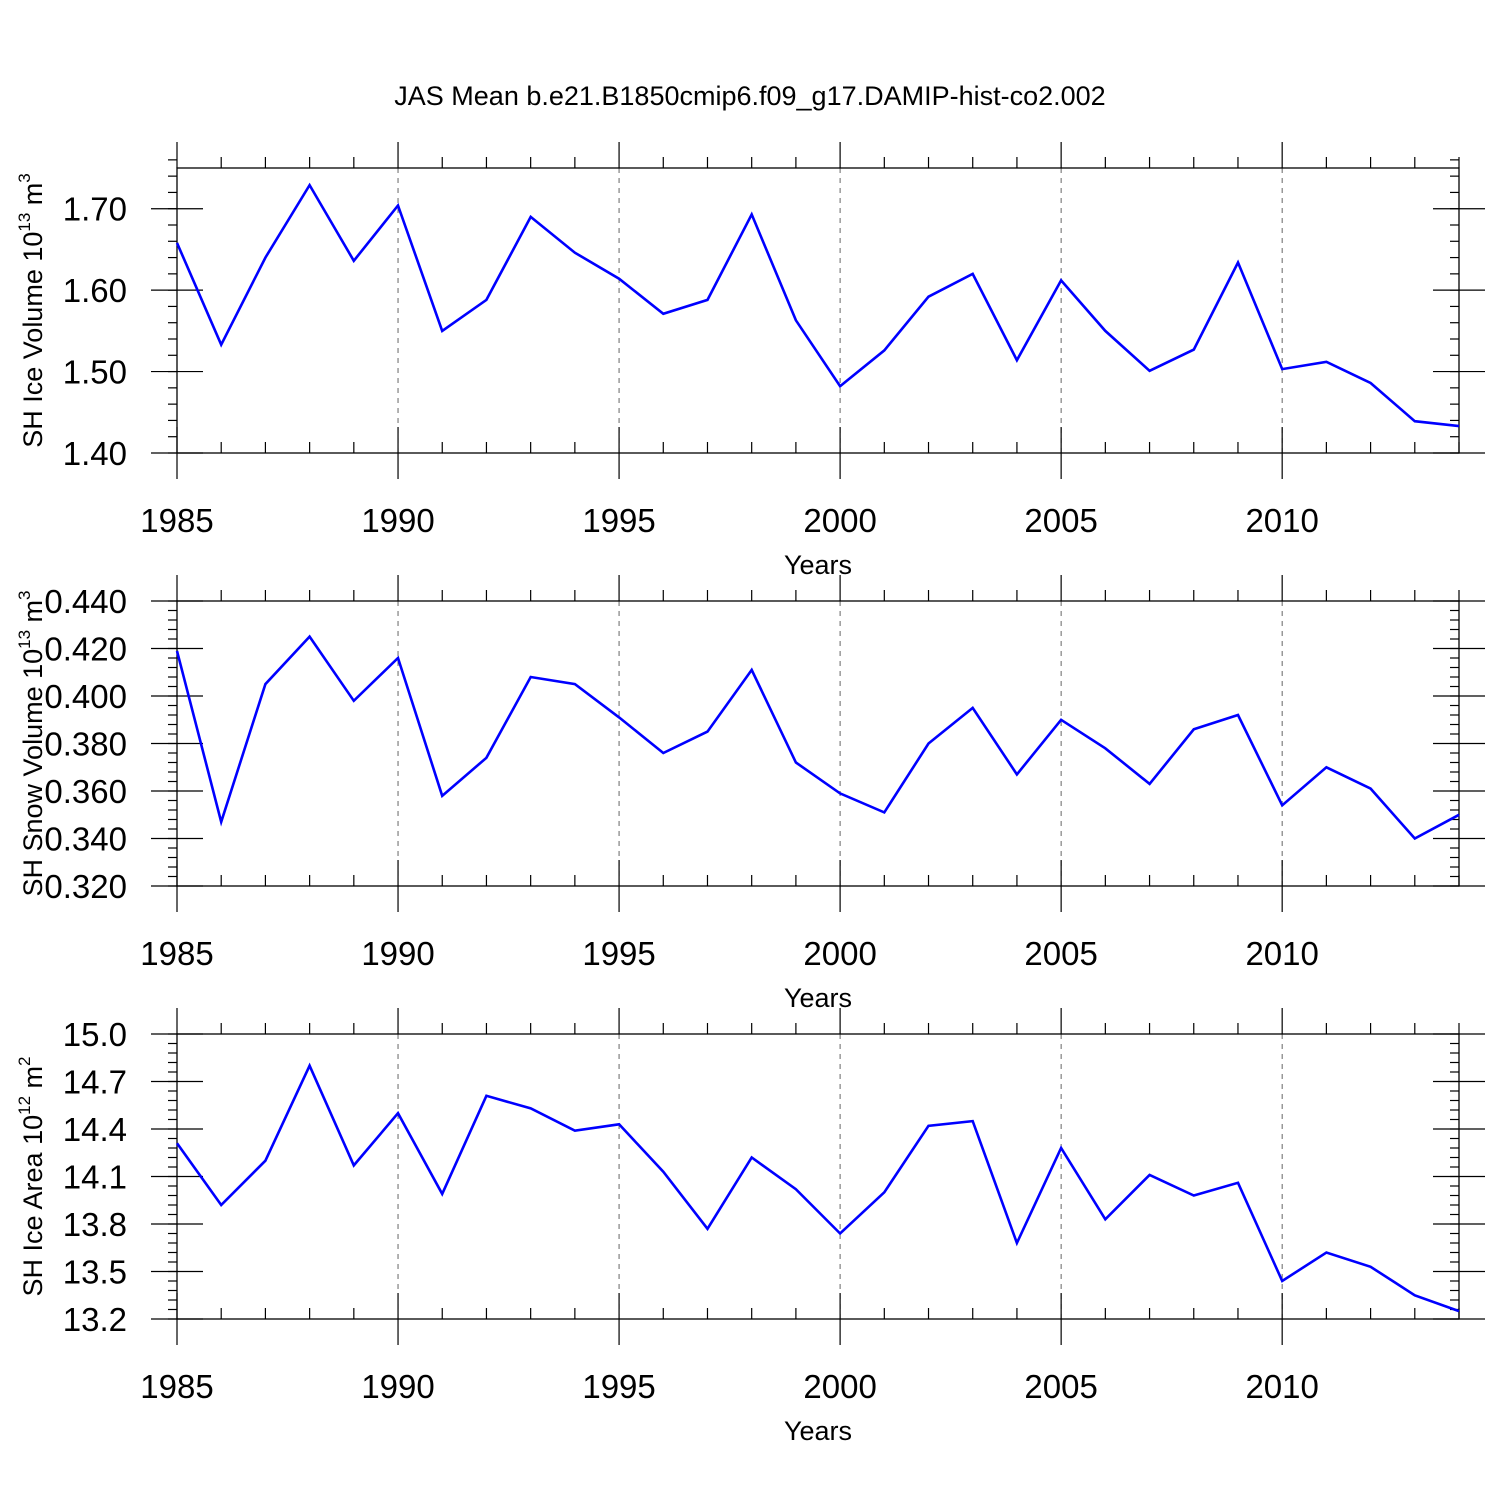 The height and width of the screenshot is (1500, 1500). What do you see at coordinates (31, 1177) in the screenshot?
I see `y-axis-title: SH Ice Area 1012 m2` at bounding box center [31, 1177].